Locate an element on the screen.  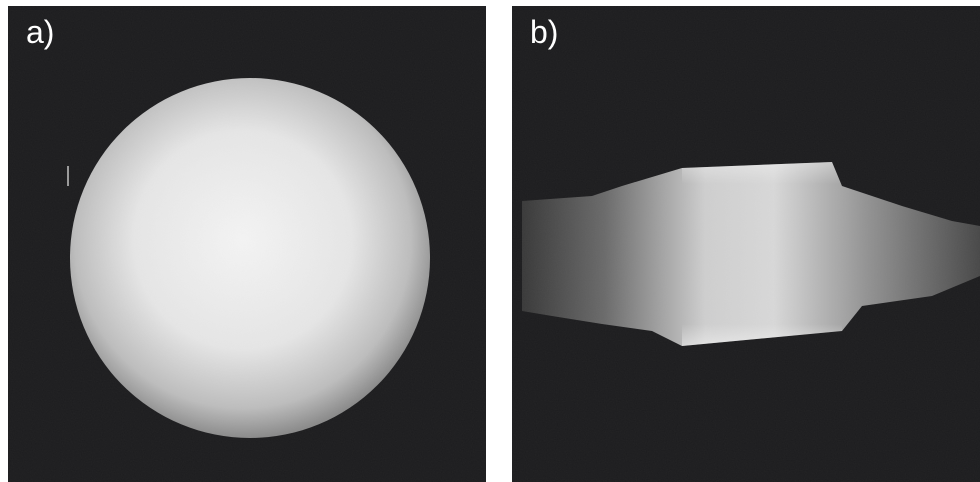
panel-label-a: a) is located at coordinates (40, 32).